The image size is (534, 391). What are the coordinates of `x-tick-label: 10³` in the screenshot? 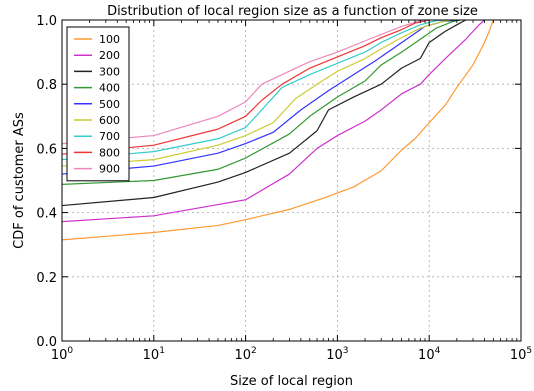 It's located at (337, 354).